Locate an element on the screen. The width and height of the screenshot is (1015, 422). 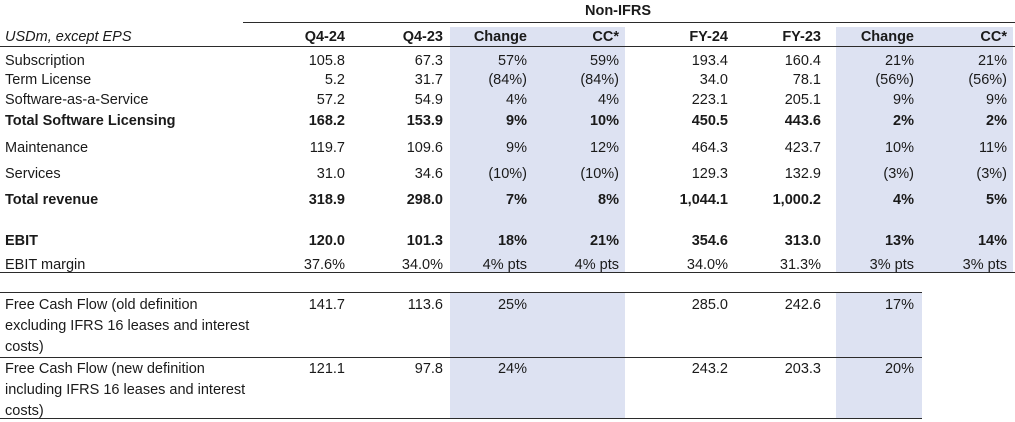
fcf-top-rule is located at coordinates (461, 292).